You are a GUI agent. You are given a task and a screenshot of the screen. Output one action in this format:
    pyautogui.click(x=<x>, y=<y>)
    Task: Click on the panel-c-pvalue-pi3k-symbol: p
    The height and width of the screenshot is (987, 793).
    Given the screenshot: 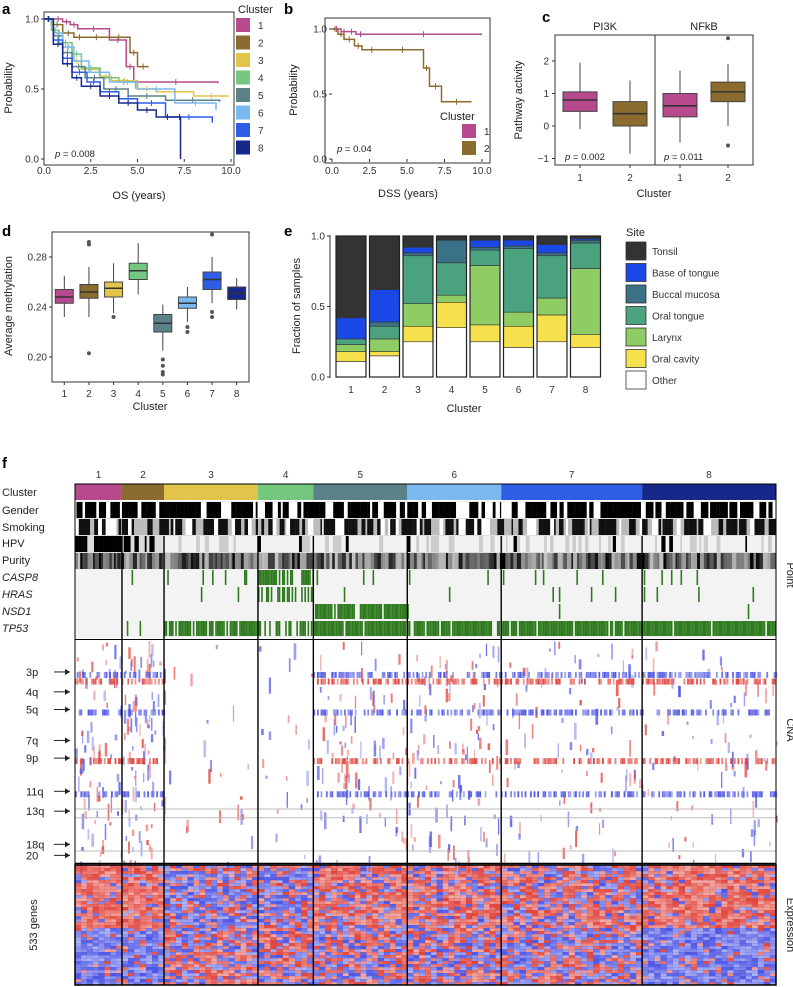 What is the action you would take?
    pyautogui.click(x=567, y=157)
    